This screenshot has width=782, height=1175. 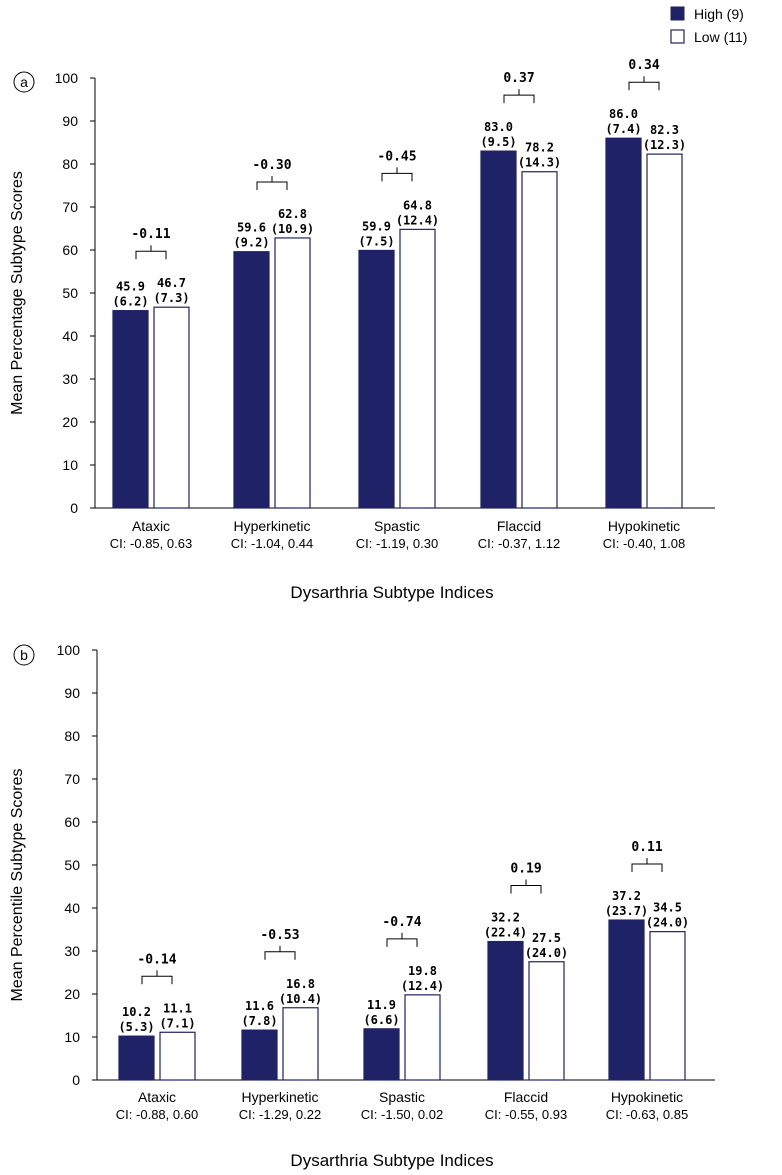 I want to click on data-label-mean: 37.2, so click(x=626, y=896).